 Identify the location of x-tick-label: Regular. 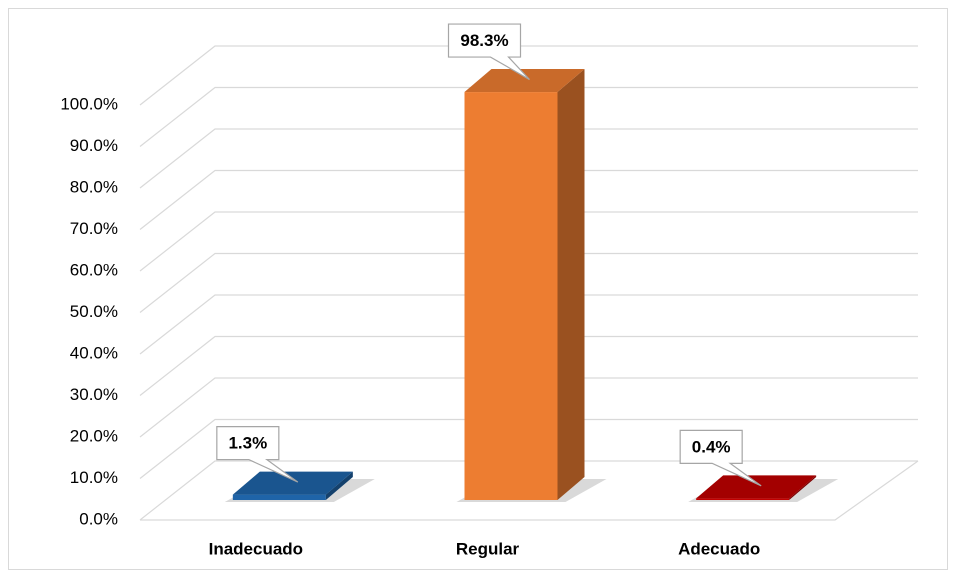
(488, 548).